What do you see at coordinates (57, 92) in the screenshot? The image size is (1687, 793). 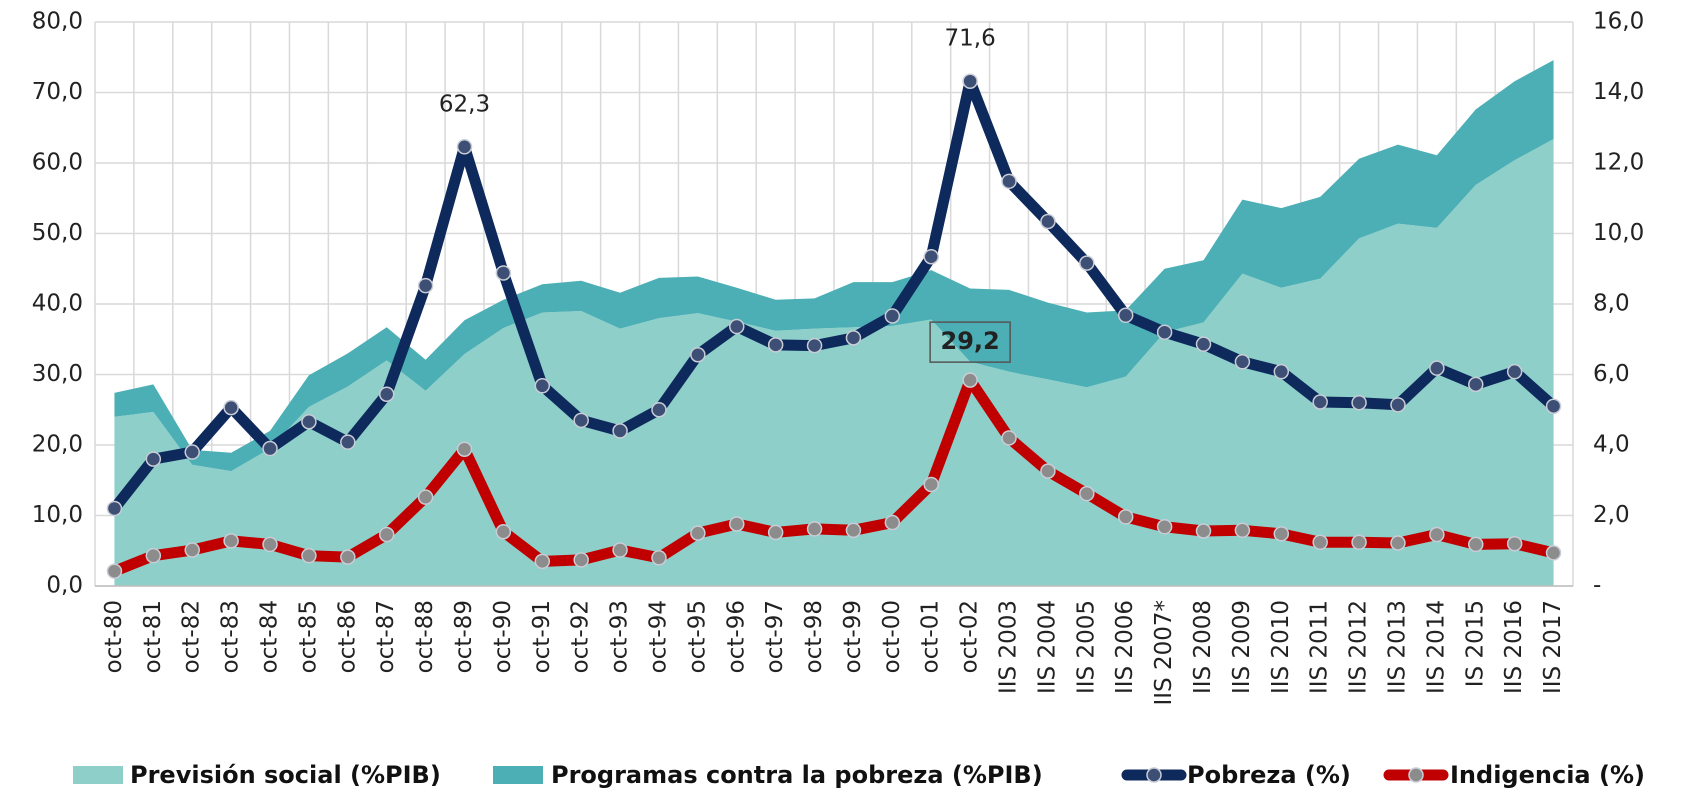 I see `y-tick-label: 70,0` at bounding box center [57, 92].